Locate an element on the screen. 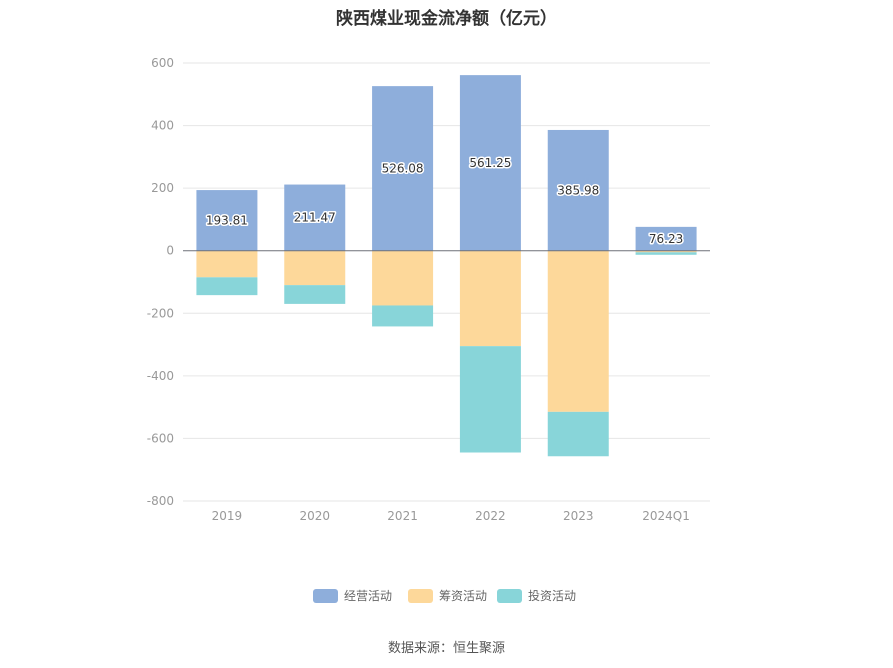  chart-title: 陕西煤业现金流净额（亿元） is located at coordinates (446, 19).